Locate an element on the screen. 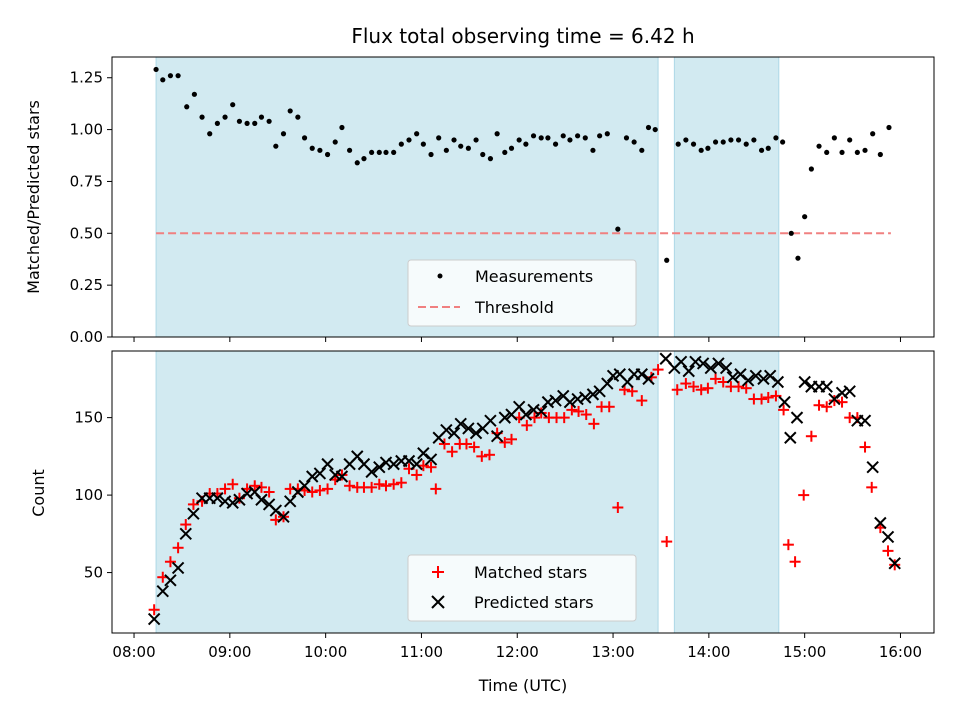  x-tick-label: 16:00 is located at coordinates (900, 652).